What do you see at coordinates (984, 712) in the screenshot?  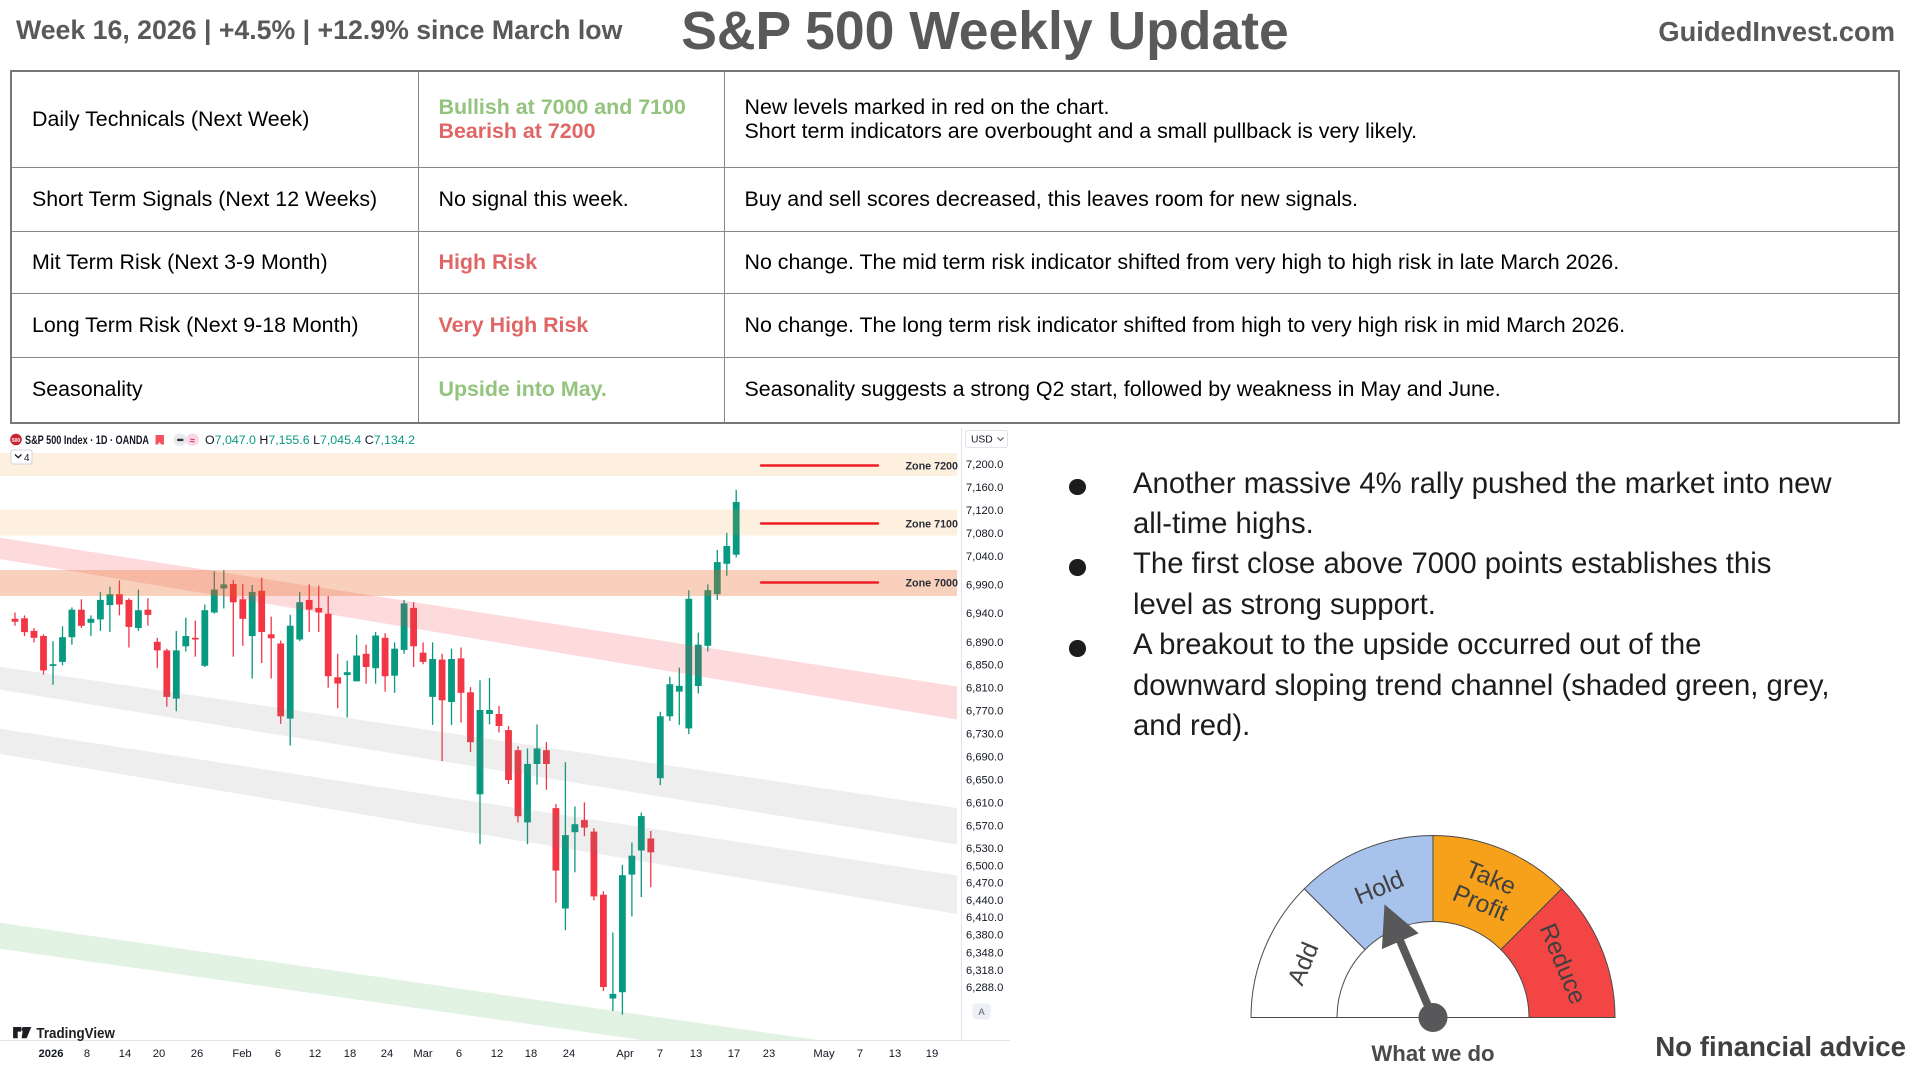 I see `svg-text: 6,770.0` at bounding box center [984, 712].